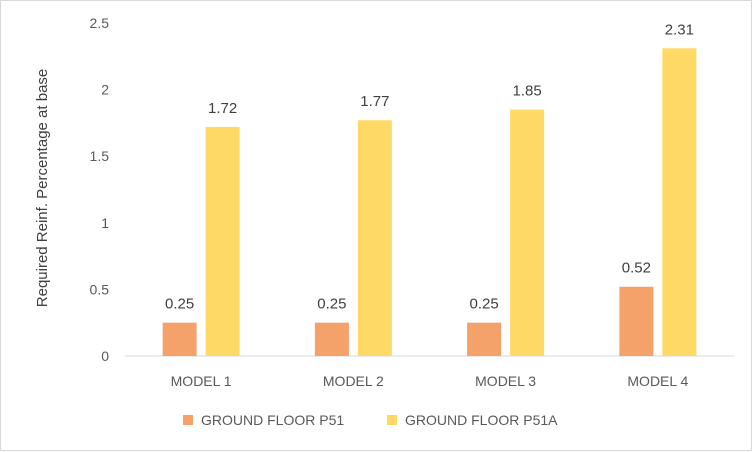 The image size is (752, 452). I want to click on y-tick-label: 2.5, so click(100, 23).